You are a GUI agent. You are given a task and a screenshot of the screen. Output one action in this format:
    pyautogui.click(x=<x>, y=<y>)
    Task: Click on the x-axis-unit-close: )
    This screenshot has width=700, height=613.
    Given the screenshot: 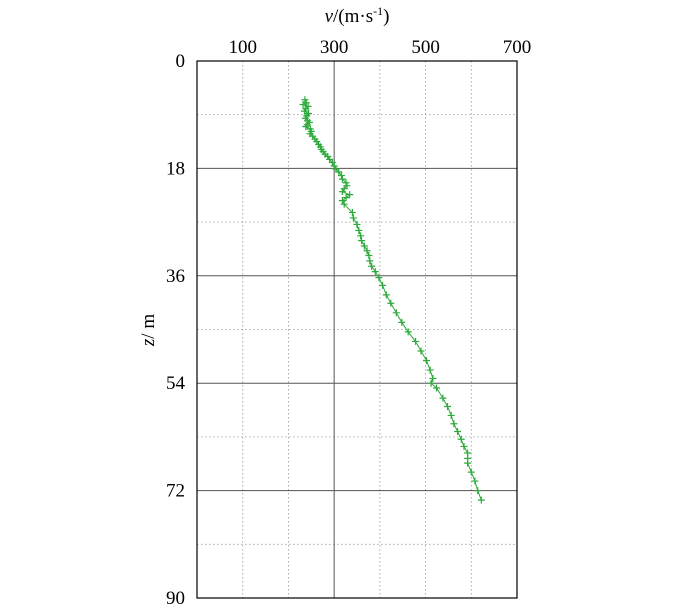 What is the action you would take?
    pyautogui.click(x=386, y=16)
    